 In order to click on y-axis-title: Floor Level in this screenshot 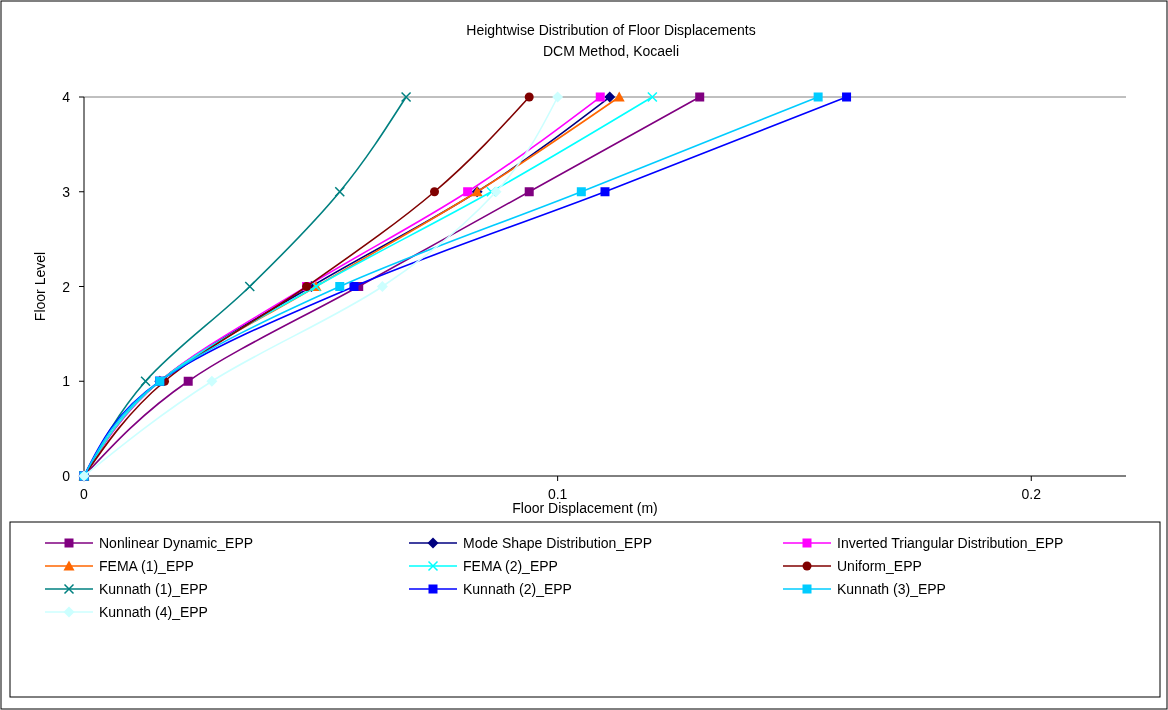, I will do `click(40, 286)`.